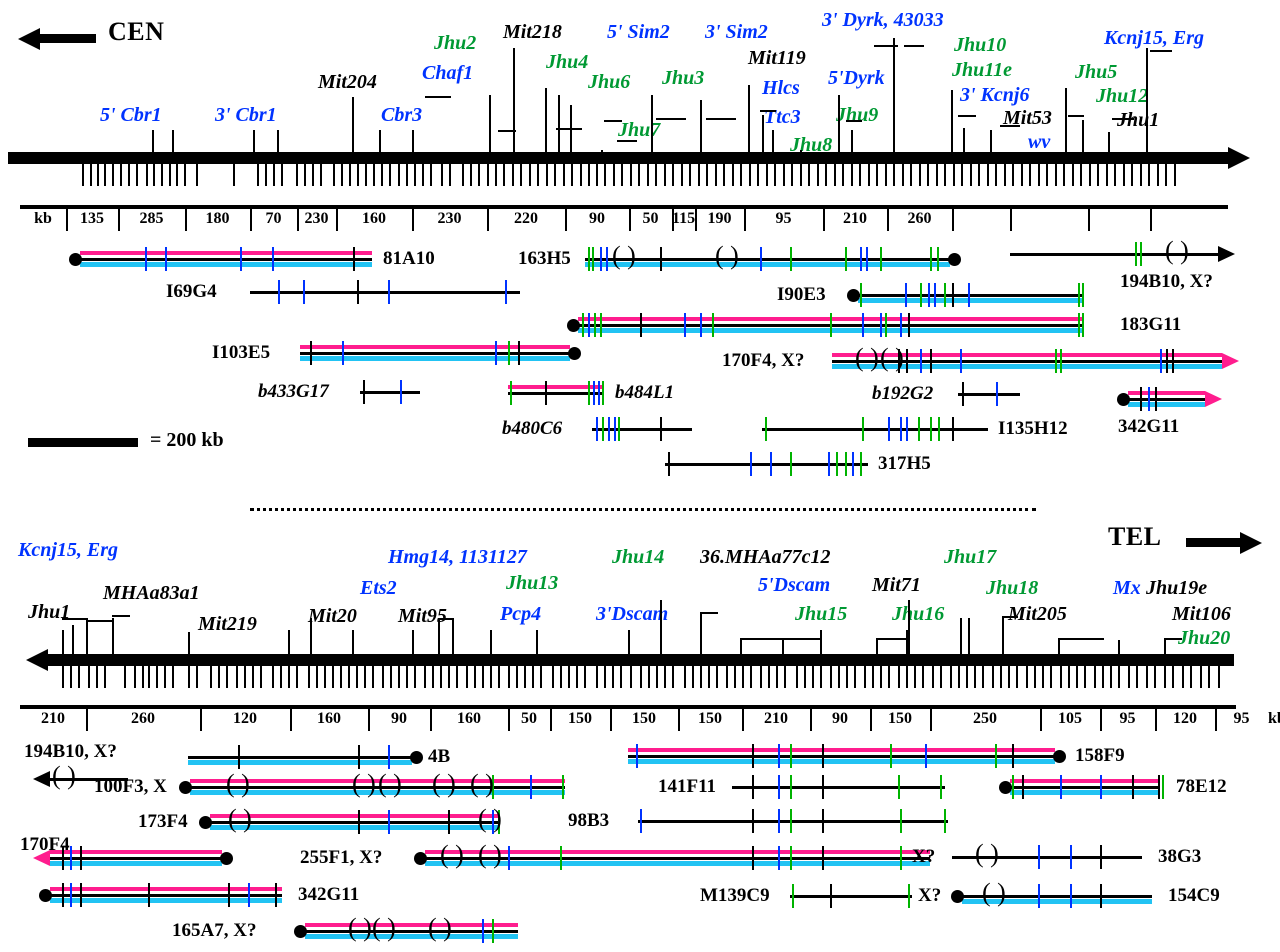 The image size is (1280, 952). Describe the element at coordinates (37, 660) in the screenshot. I see `bottom-chromosome-arrow-icon` at that location.